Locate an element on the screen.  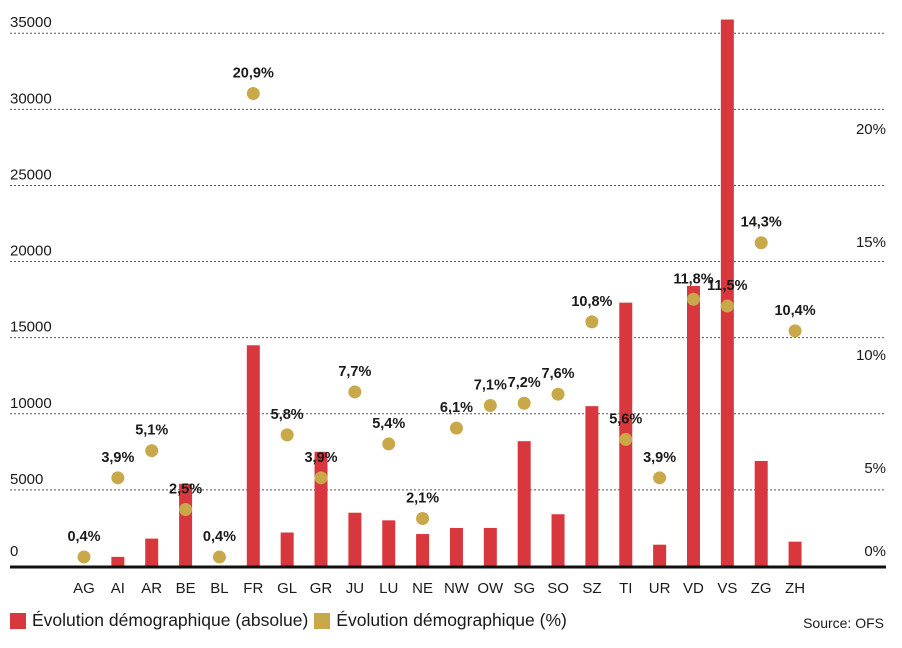
legend-label-absolute: Évolution démographique (absolue) is located at coordinates (170, 620).